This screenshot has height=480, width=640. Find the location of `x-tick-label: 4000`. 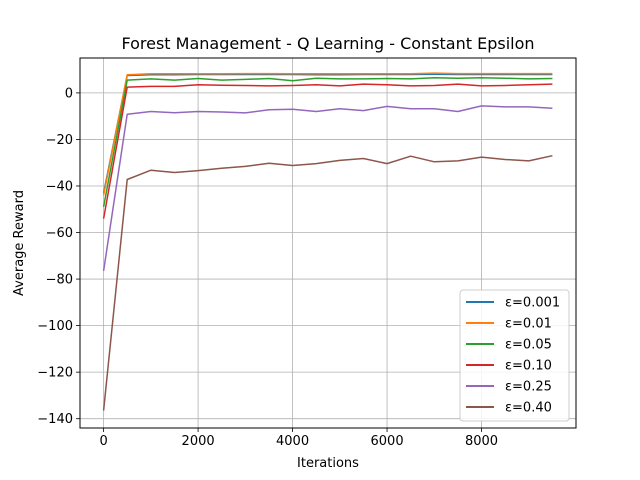

x-tick-label: 4000 is located at coordinates (292, 441).